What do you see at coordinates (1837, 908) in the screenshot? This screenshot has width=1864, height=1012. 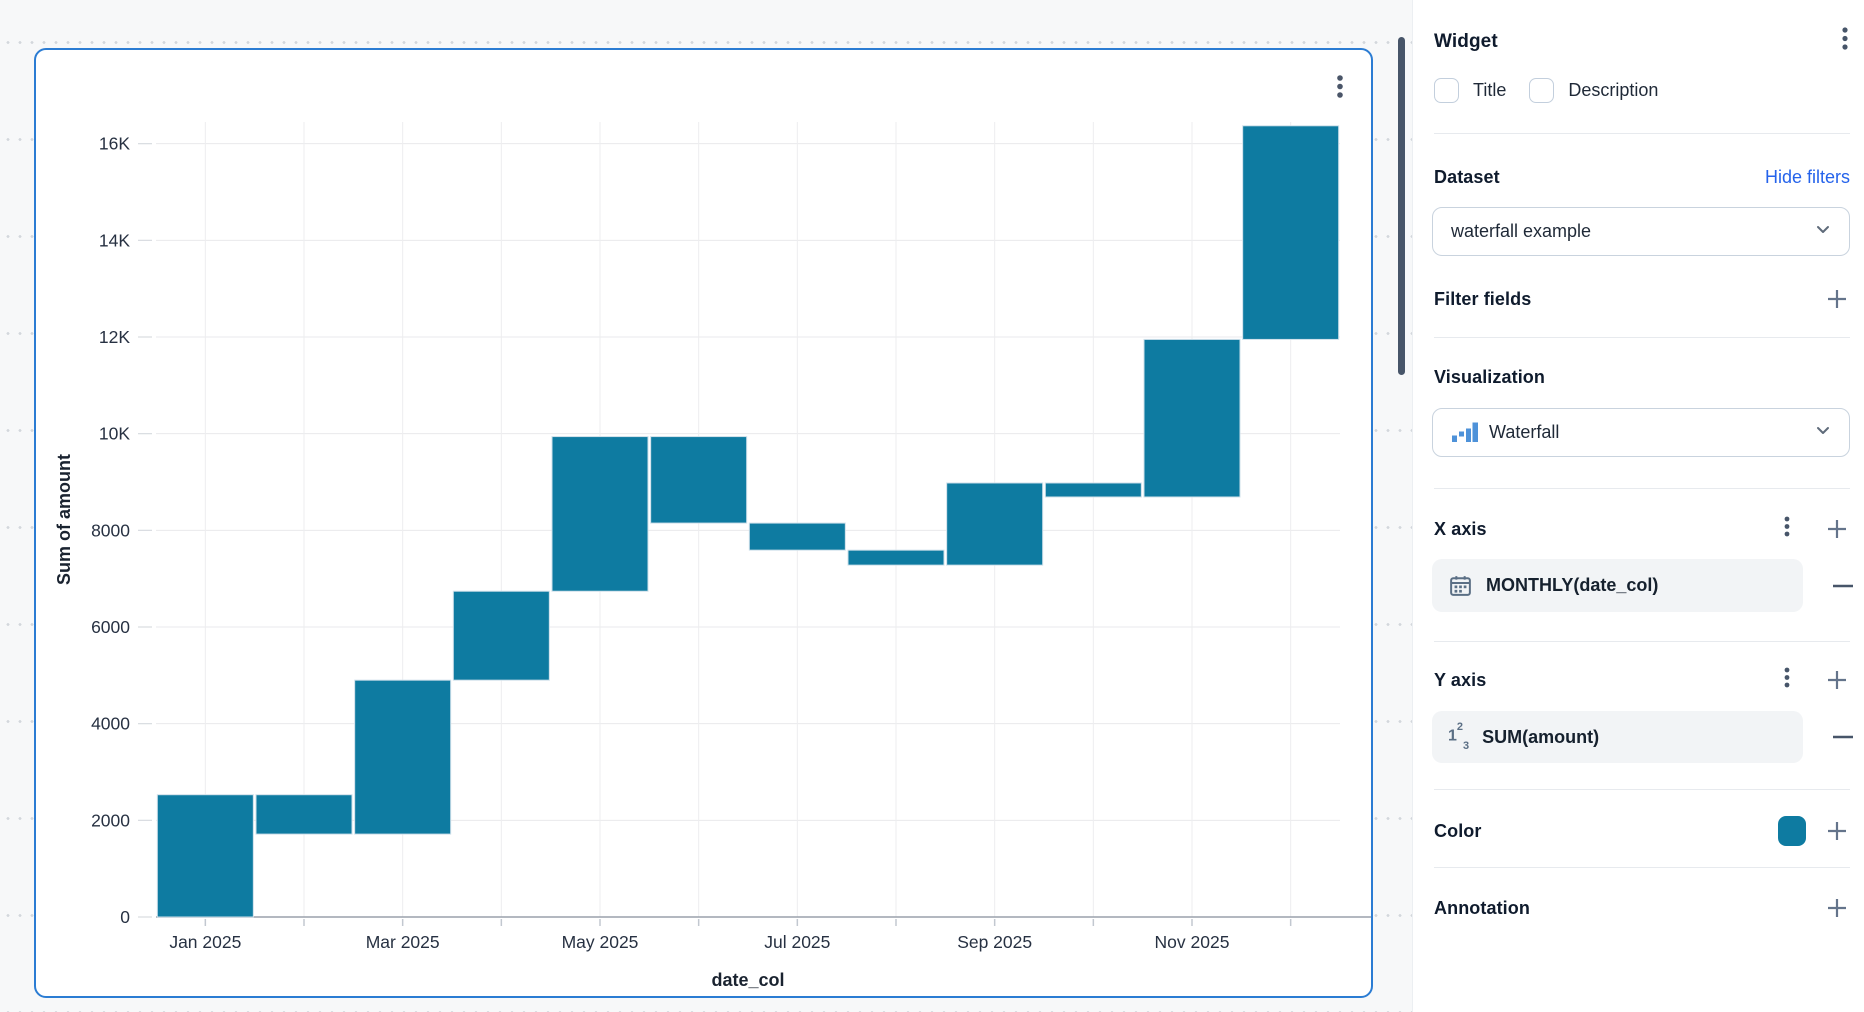 I see `annotation-add-icon` at bounding box center [1837, 908].